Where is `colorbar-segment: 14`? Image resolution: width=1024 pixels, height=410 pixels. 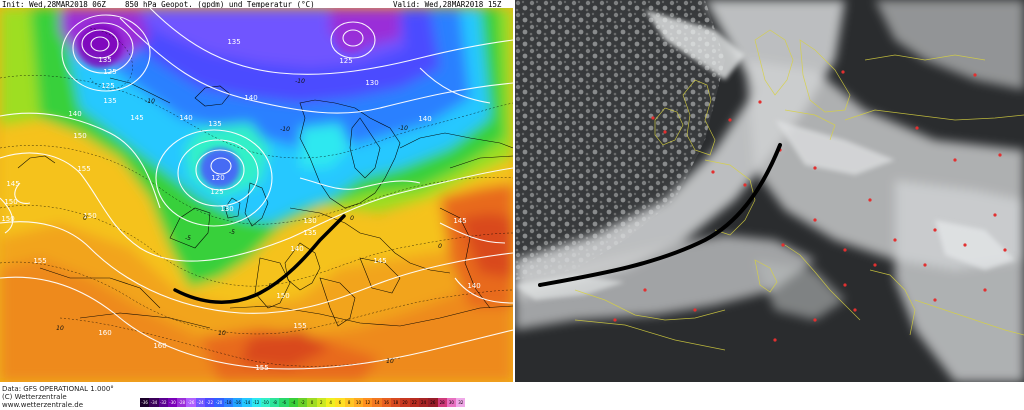 colorbar-segment: 14 is located at coordinates (377, 402).